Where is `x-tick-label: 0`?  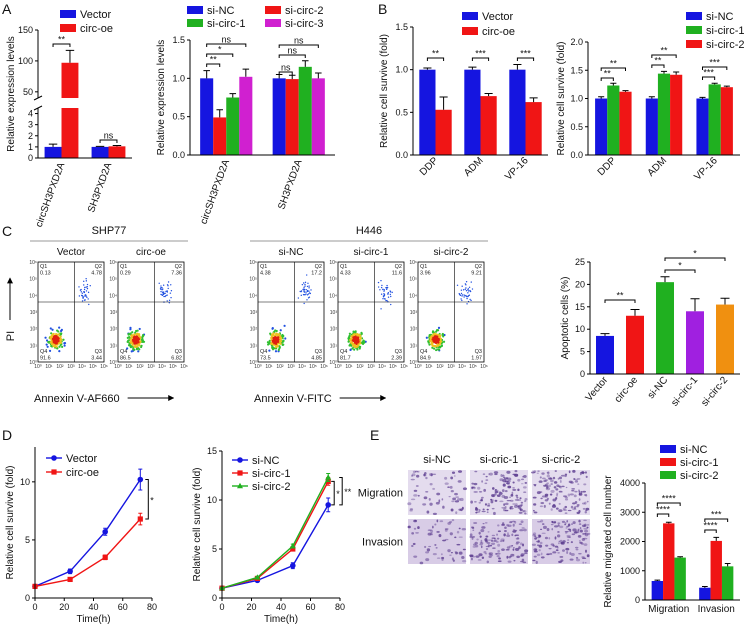 x-tick-label: 0 is located at coordinates (34, 607).